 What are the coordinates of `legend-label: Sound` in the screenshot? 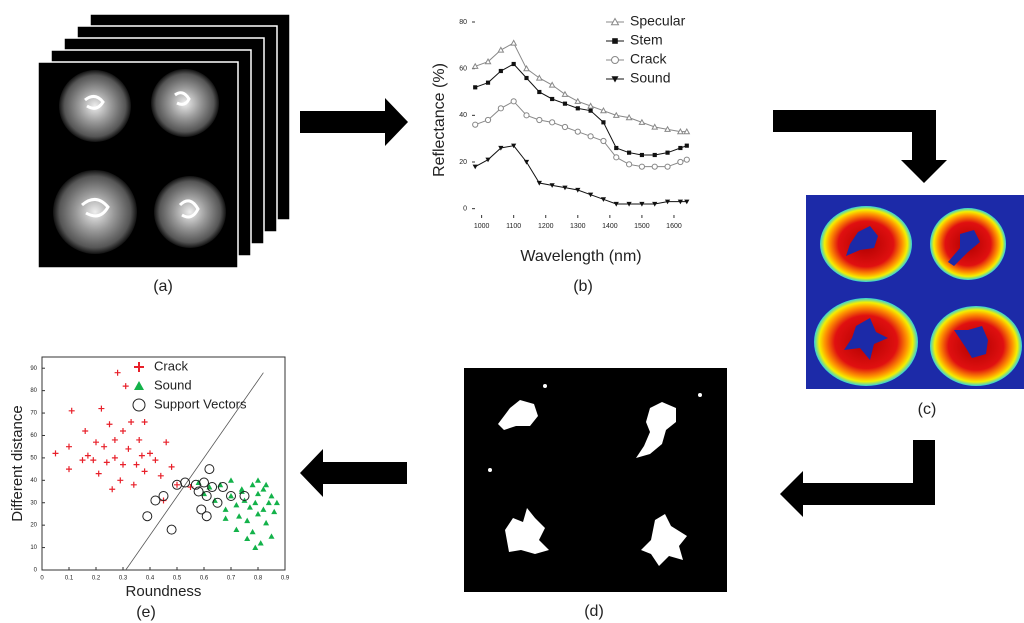 It's located at (173, 384).